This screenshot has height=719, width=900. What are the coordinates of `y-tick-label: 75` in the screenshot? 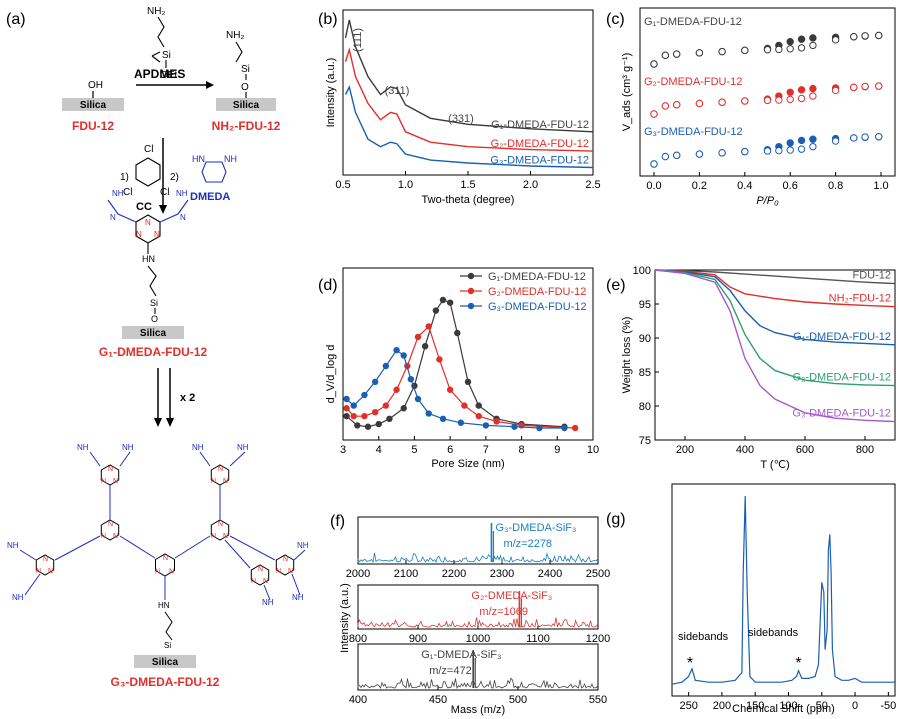 It's located at (645, 441).